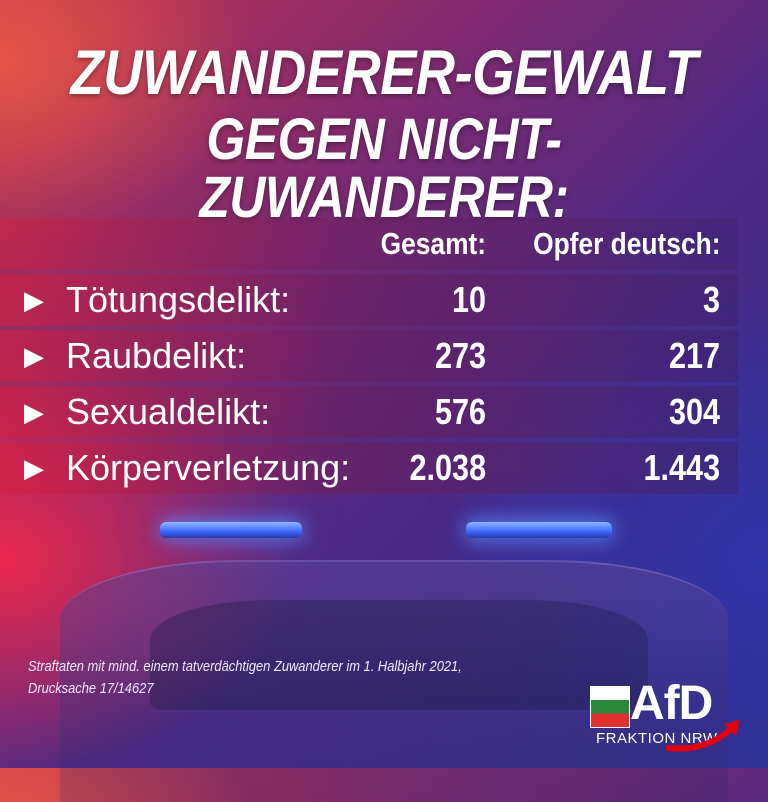 This screenshot has width=768, height=802. Describe the element at coordinates (694, 411) in the screenshot. I see `row-opfer-value: 304` at that location.